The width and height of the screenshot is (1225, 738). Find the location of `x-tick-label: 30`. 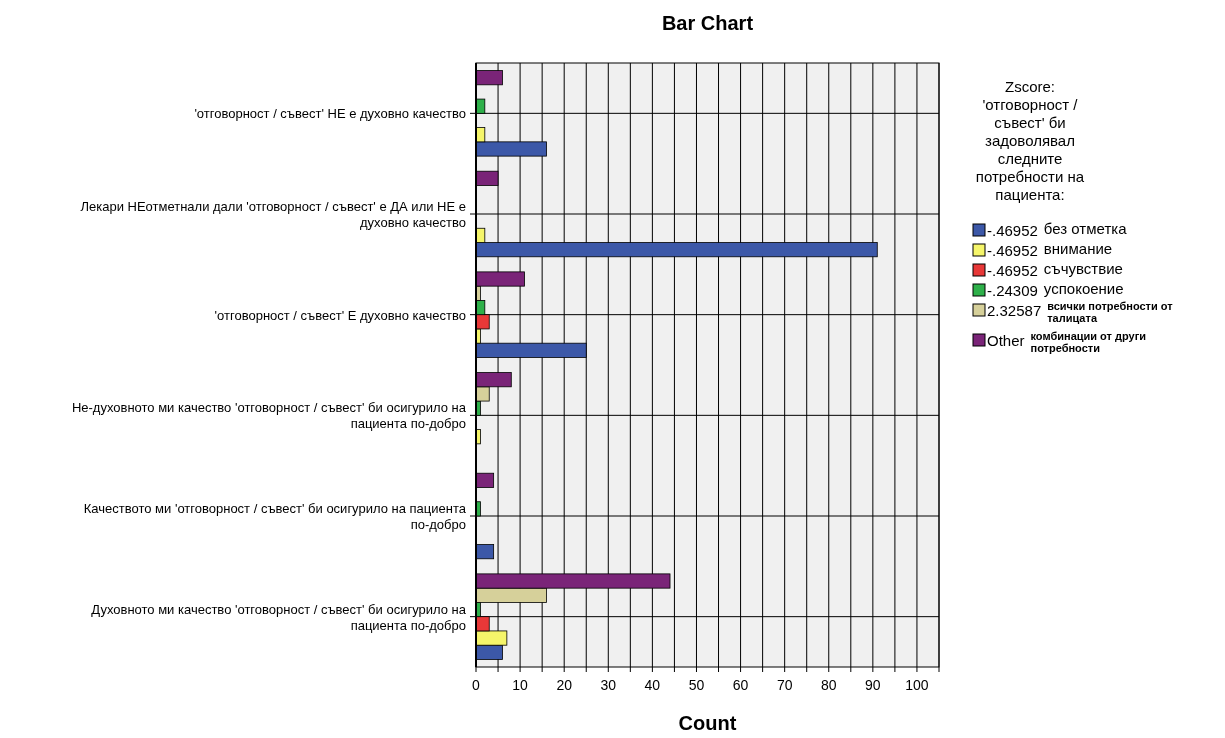

x-tick-label: 30 is located at coordinates (608, 685).